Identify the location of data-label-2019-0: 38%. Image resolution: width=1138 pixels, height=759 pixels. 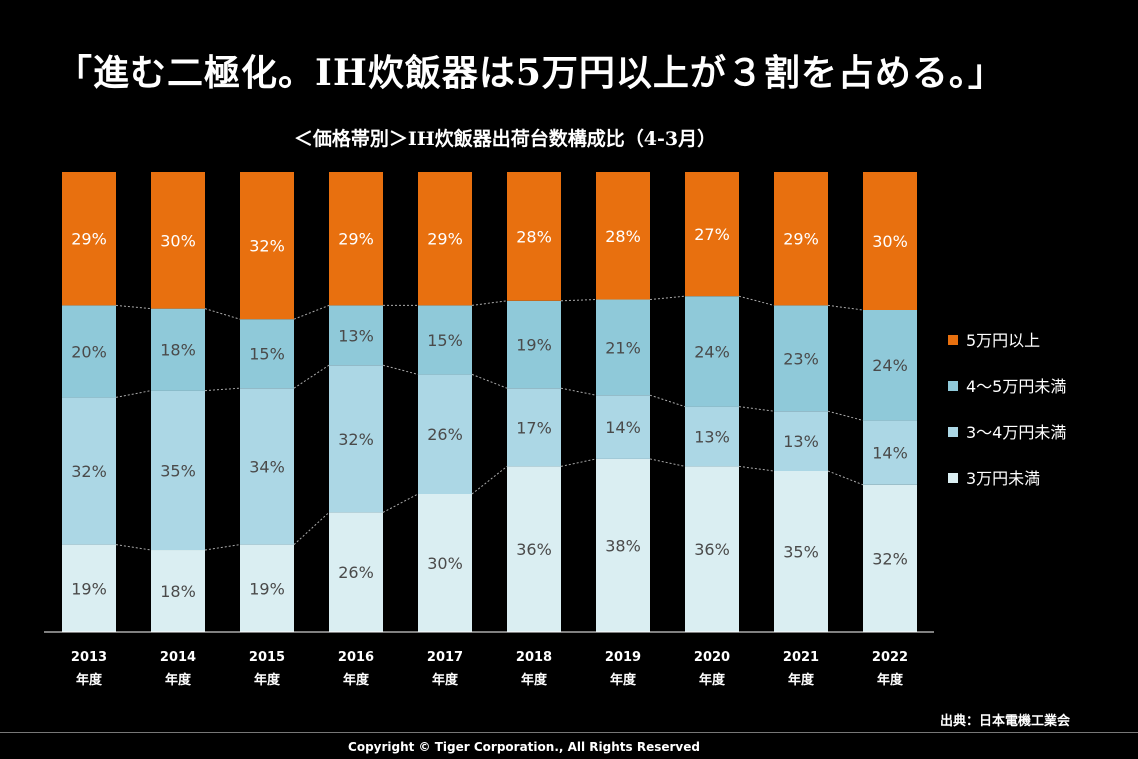
(623, 545).